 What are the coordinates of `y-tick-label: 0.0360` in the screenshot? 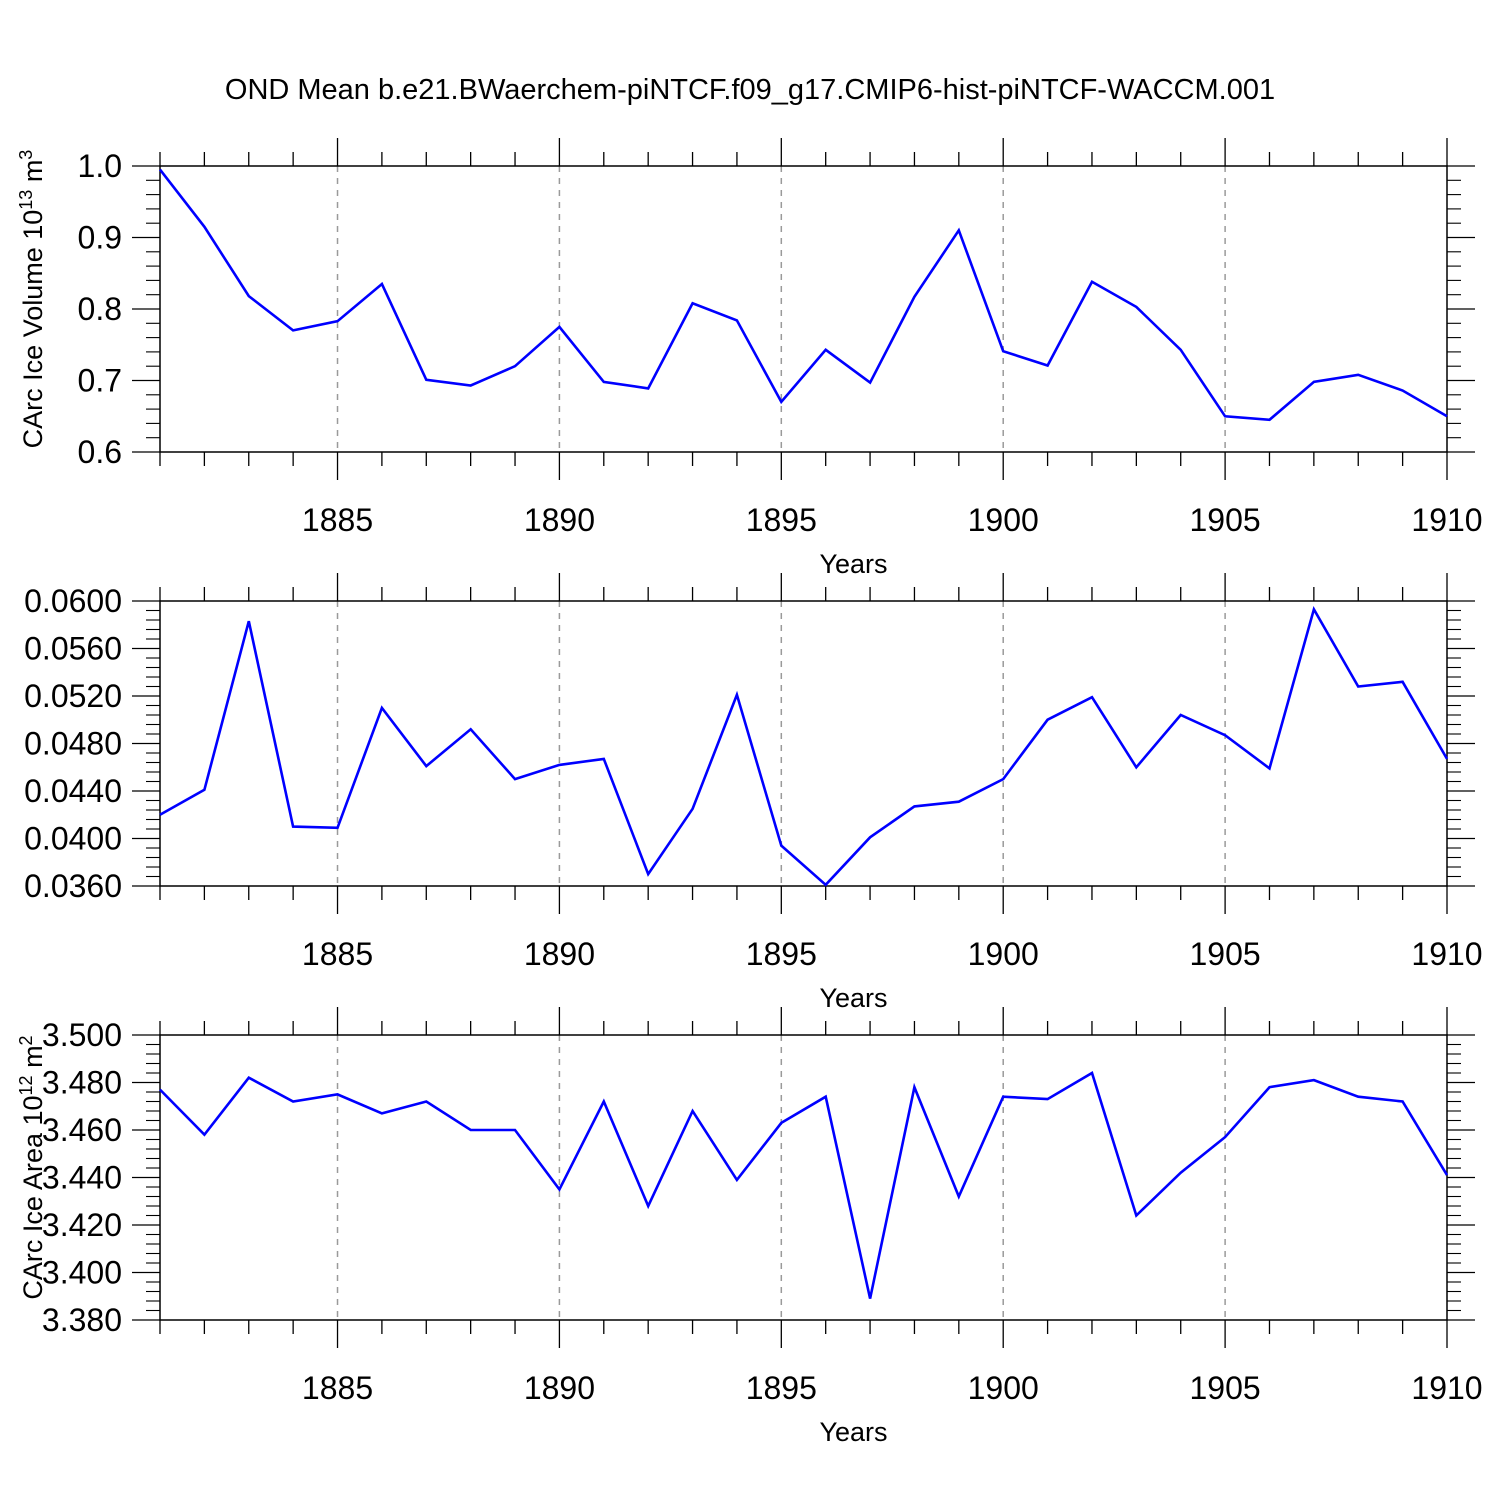 It's located at (73, 886).